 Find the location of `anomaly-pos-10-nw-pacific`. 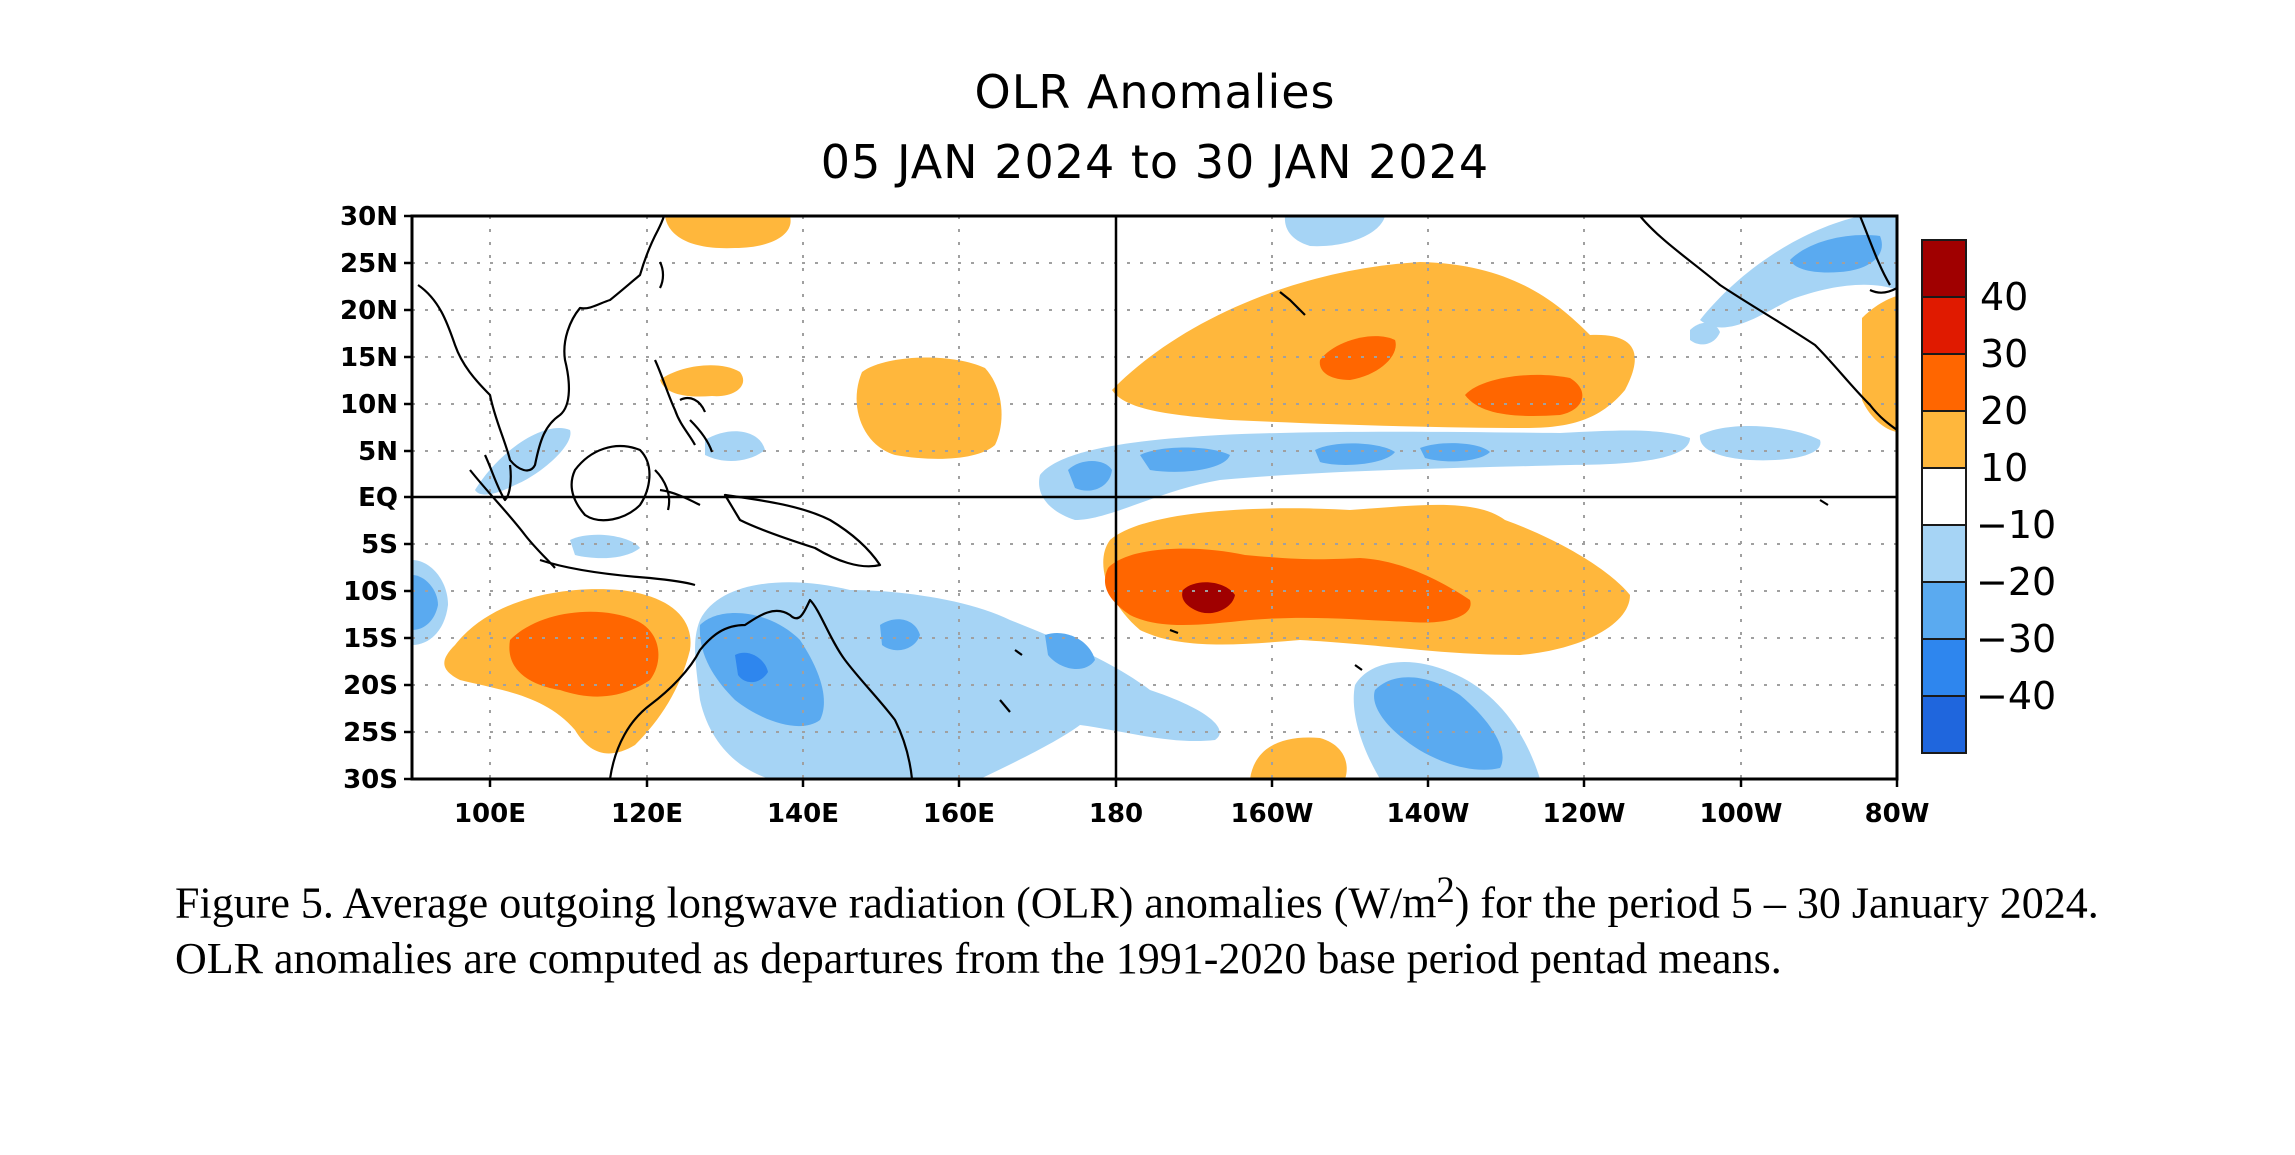

anomaly-pos-10-nw-pacific is located at coordinates (728, 232).